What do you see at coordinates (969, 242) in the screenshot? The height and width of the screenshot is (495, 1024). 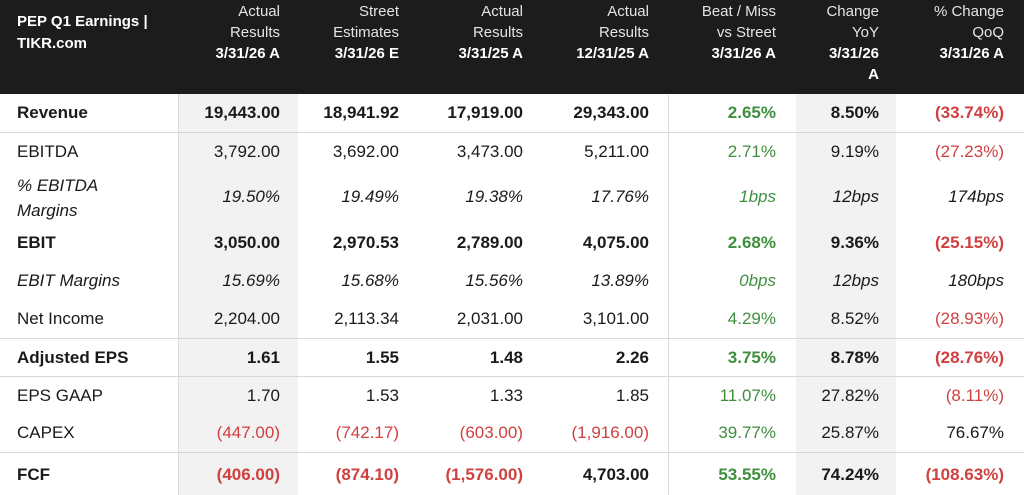 I see `table-cell: (25.15%)` at bounding box center [969, 242].